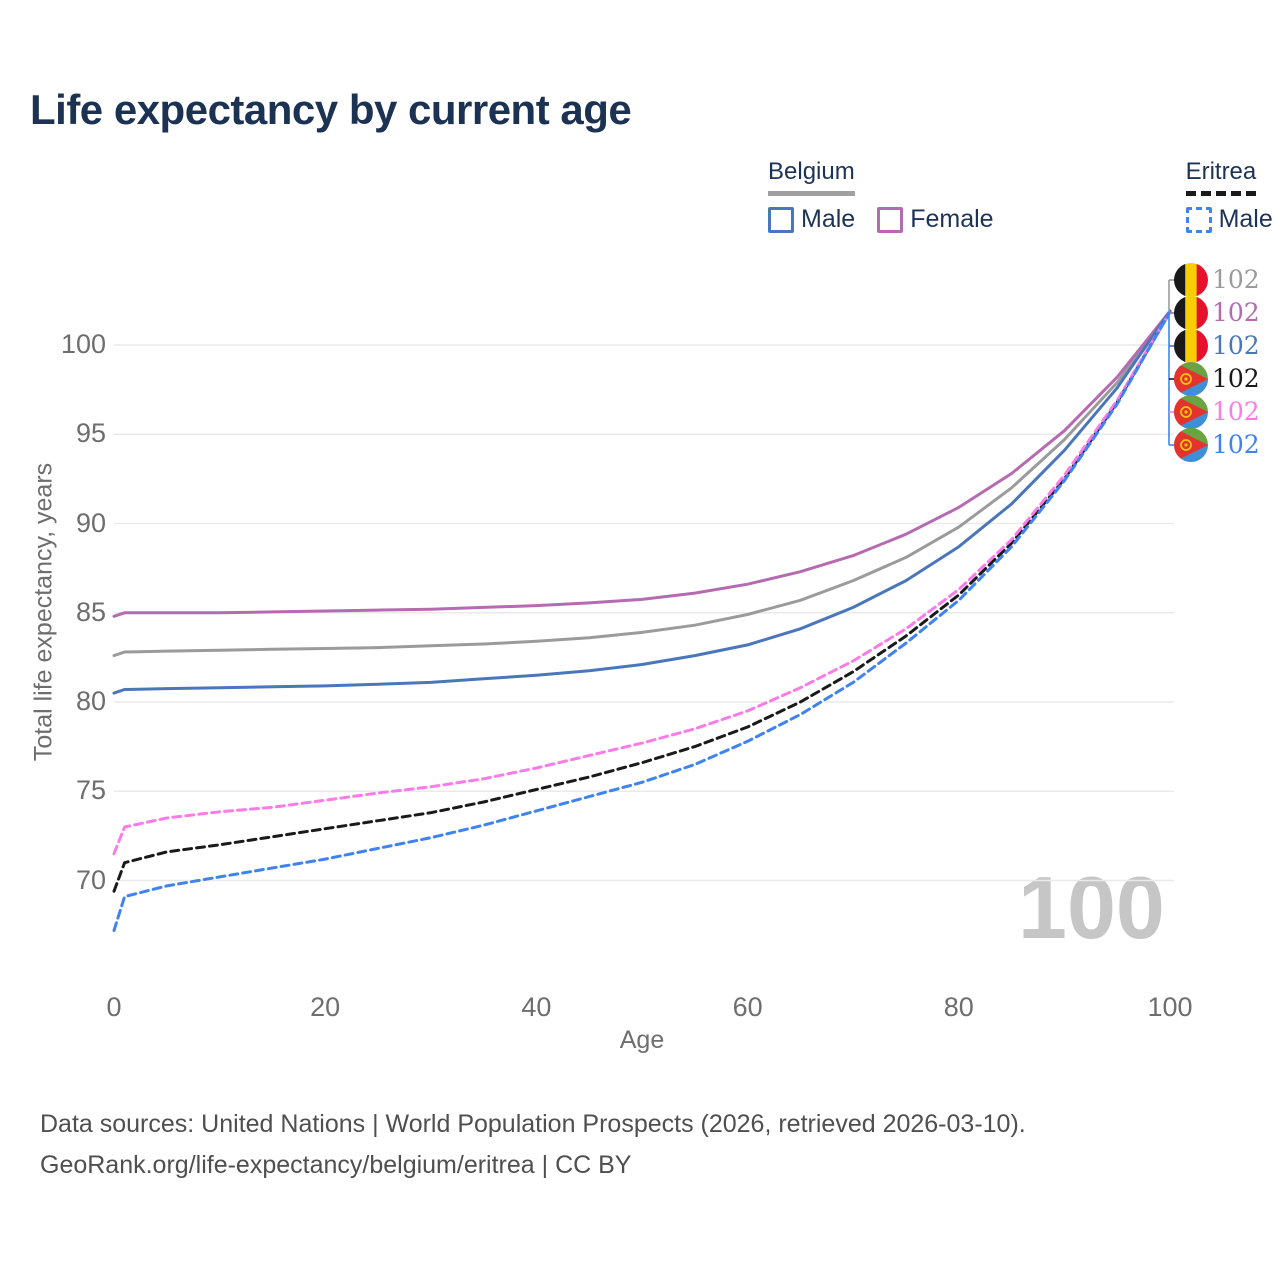 This screenshot has height=1280, width=1280. Describe the element at coordinates (1236, 279) in the screenshot. I see `end-value-label-1: 102` at that location.